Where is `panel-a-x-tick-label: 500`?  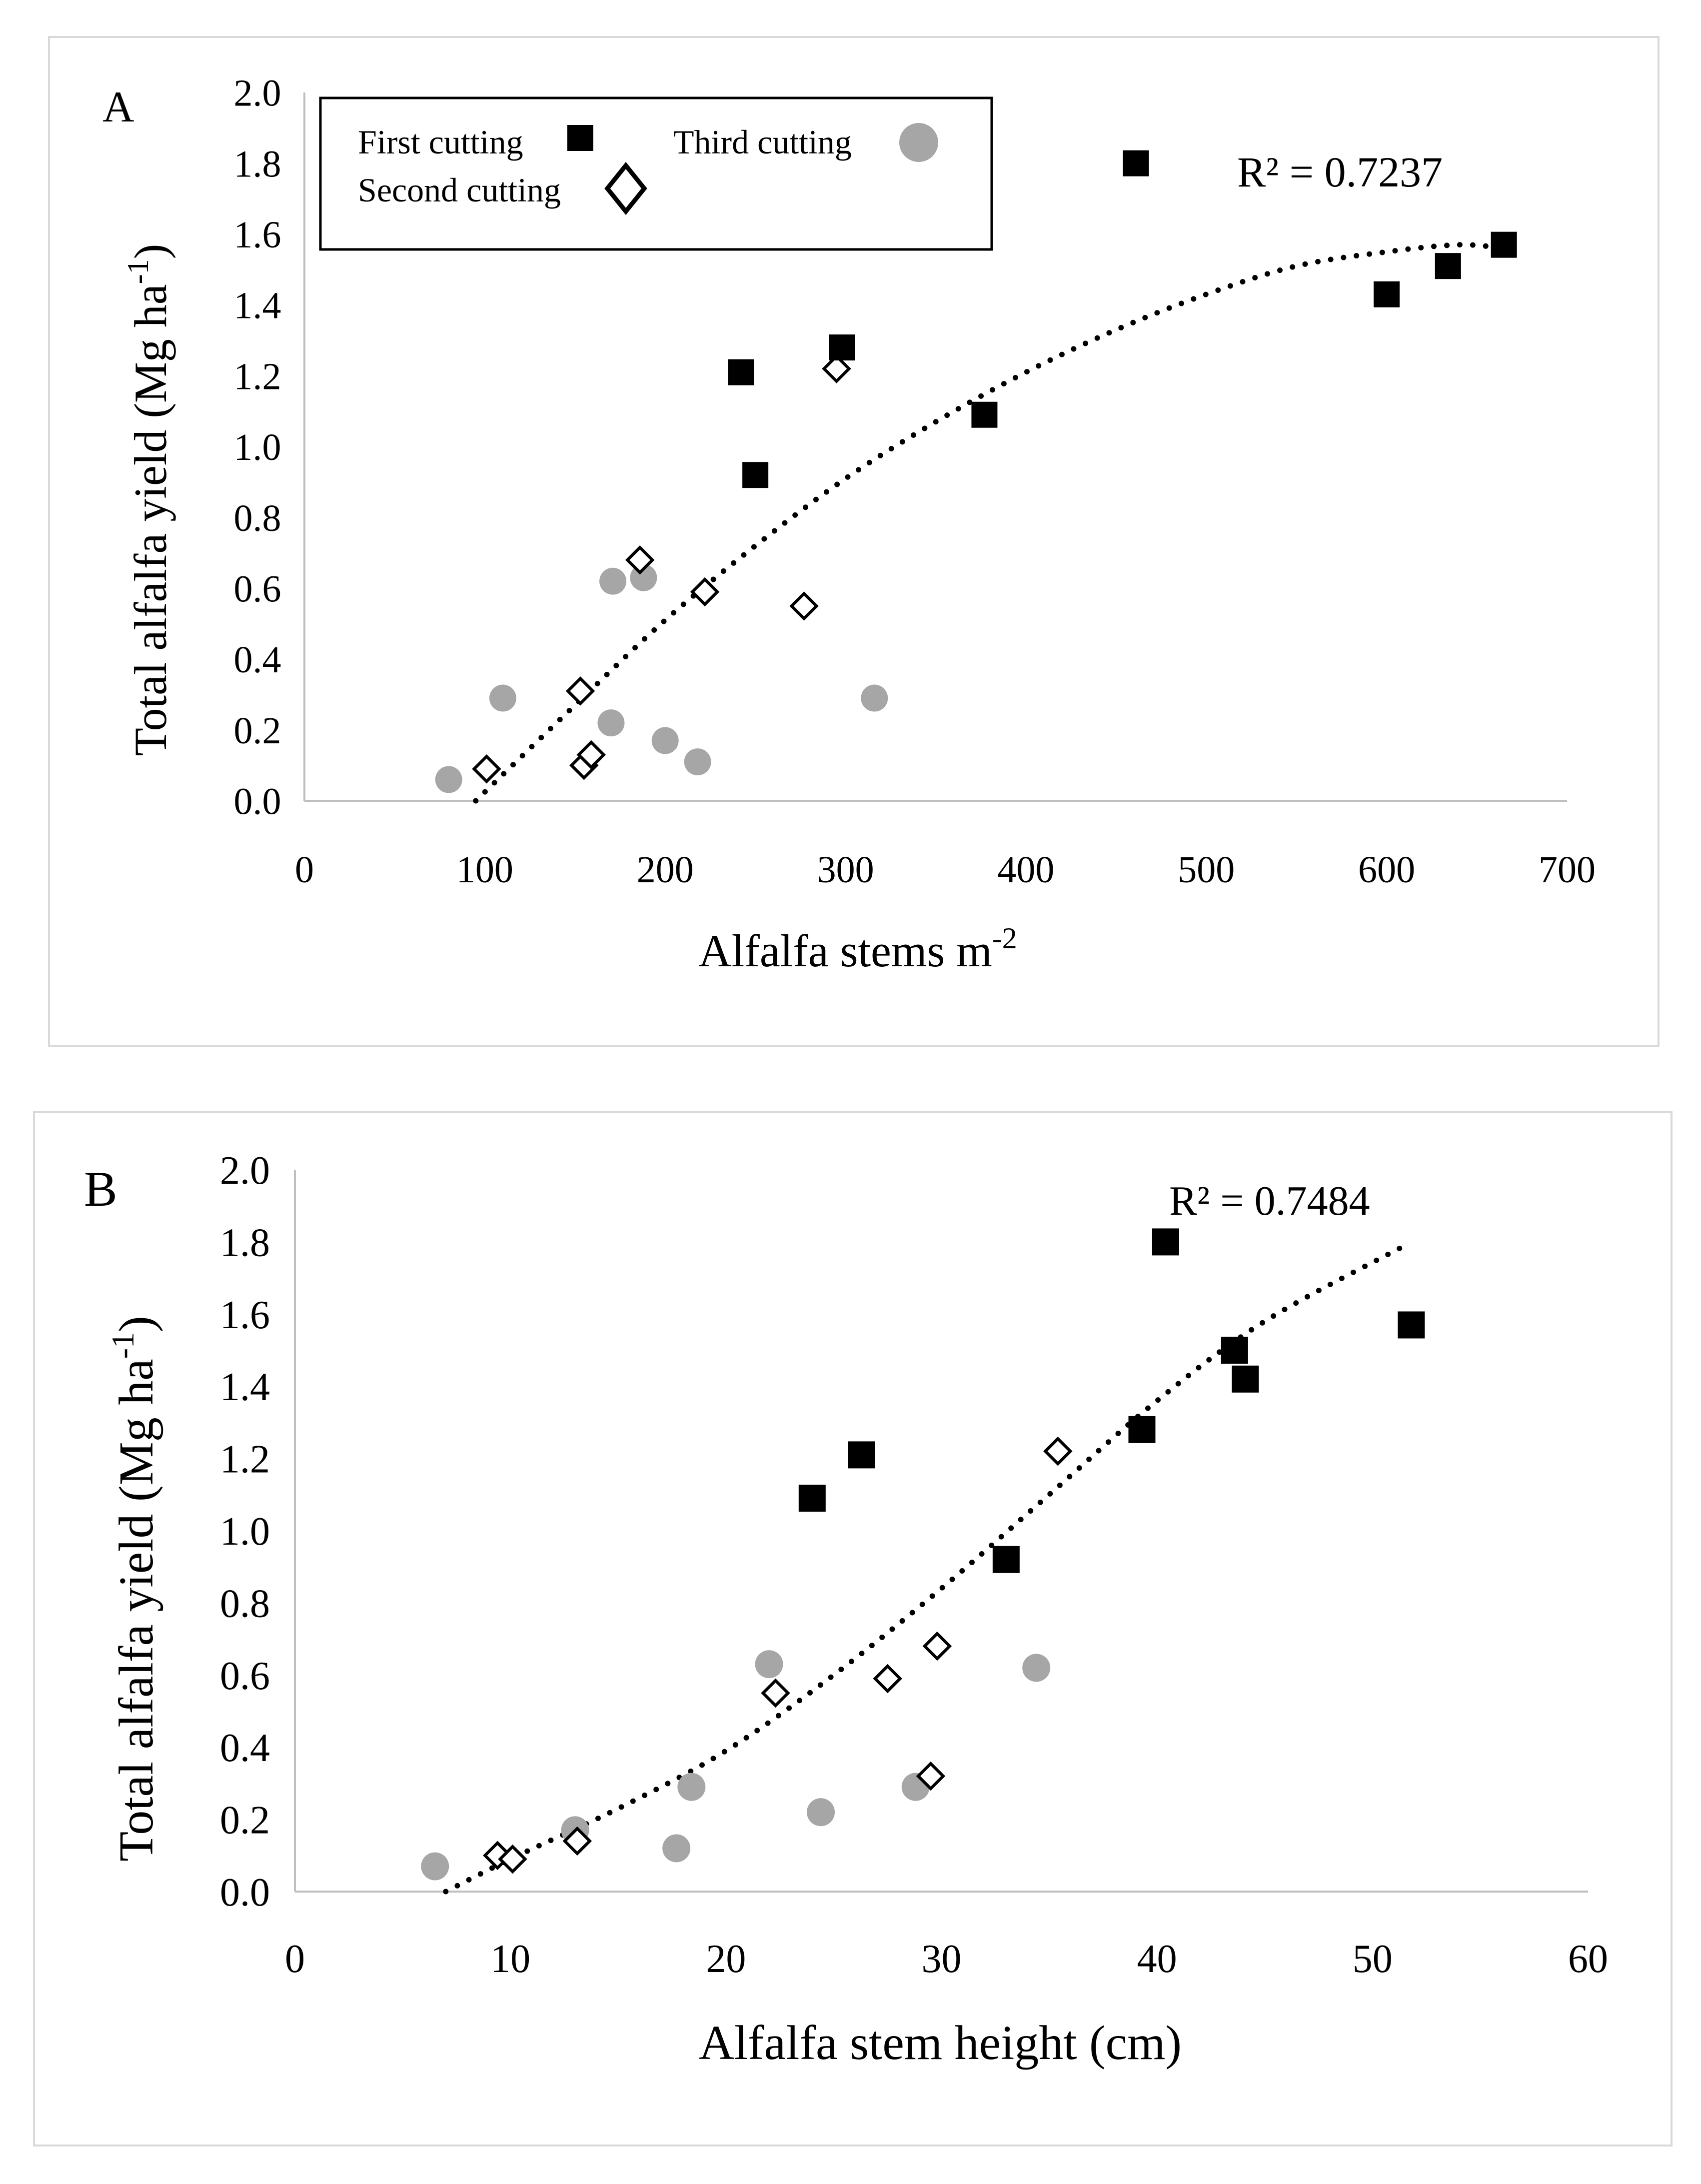 panel-a-x-tick-label: 500 is located at coordinates (1206, 870).